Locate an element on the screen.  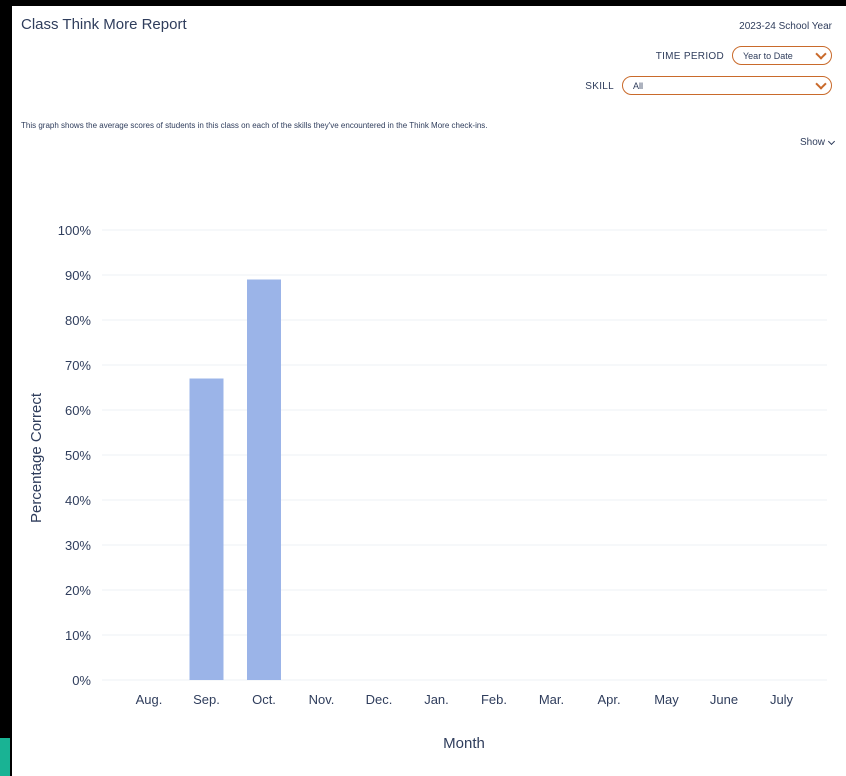
left-edge-strip is located at coordinates (5, 757).